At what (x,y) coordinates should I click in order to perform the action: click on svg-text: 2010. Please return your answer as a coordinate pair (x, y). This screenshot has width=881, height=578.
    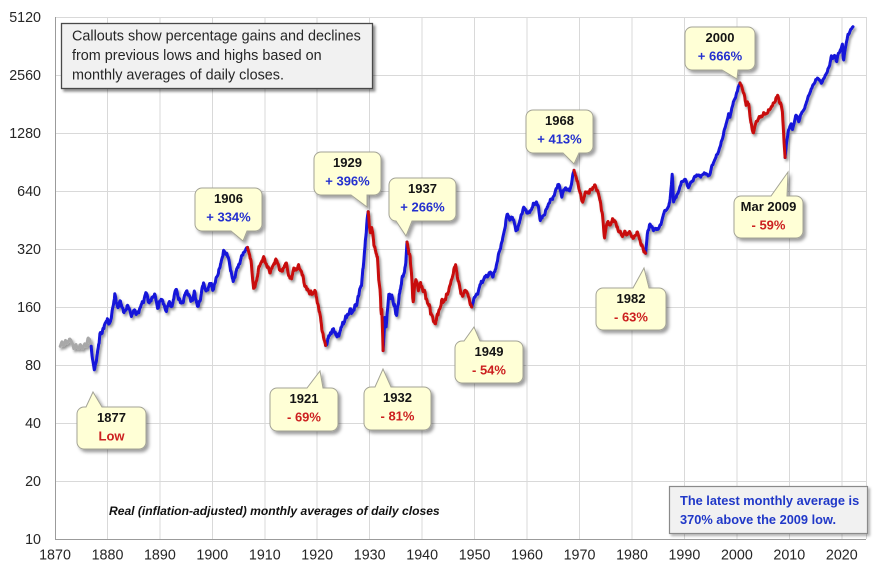
    Looking at the image, I should click on (789, 556).